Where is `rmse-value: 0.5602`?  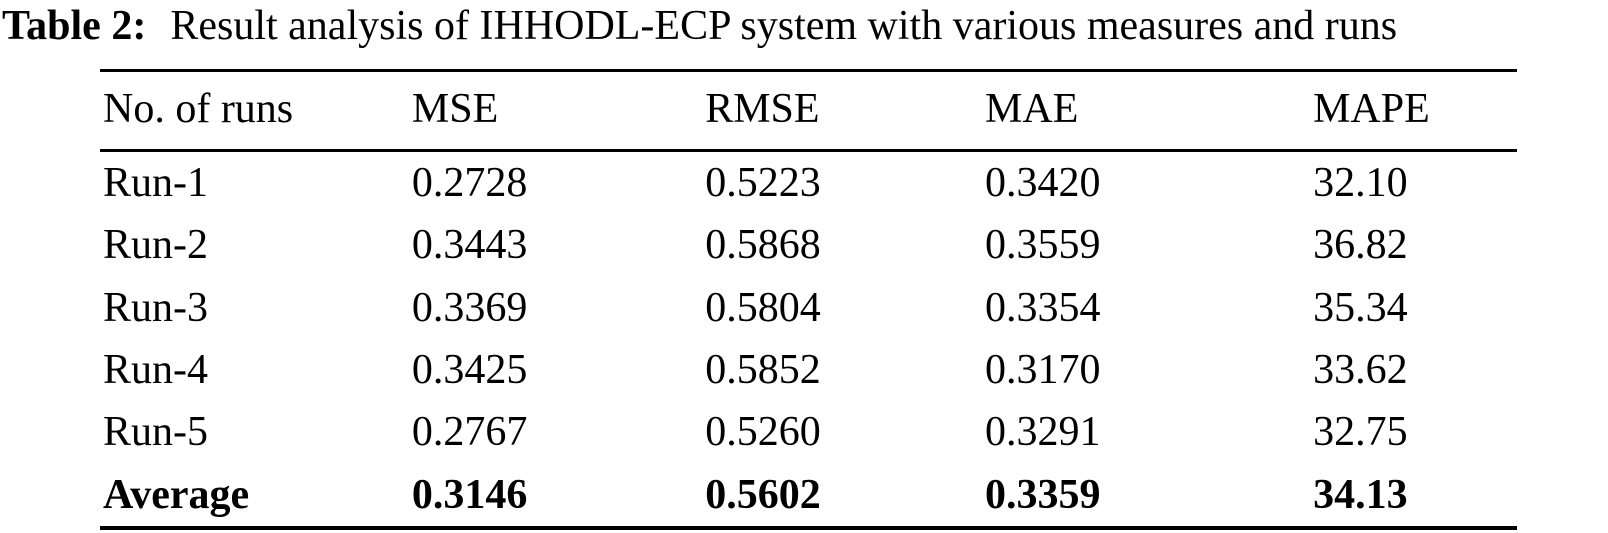
rmse-value: 0.5602 is located at coordinates (763, 494).